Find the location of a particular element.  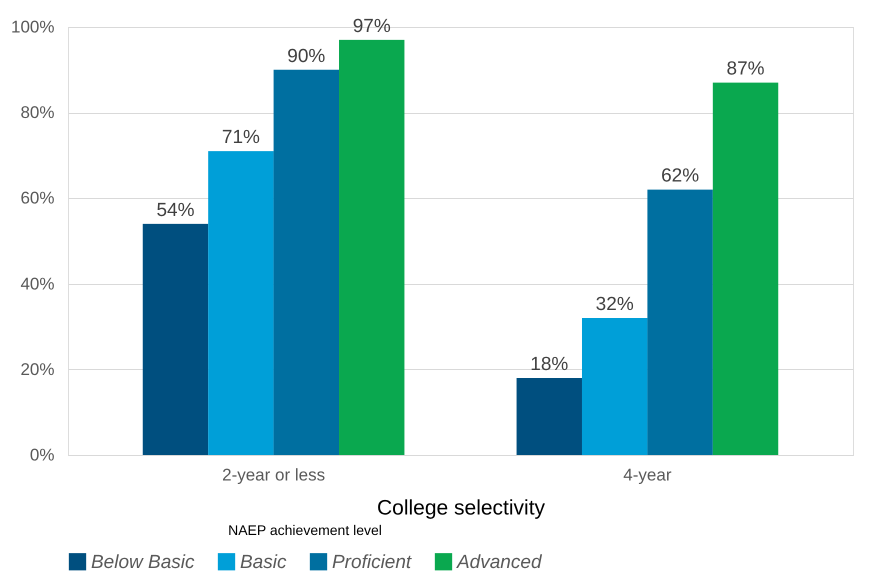

data-label: 18% is located at coordinates (549, 364).